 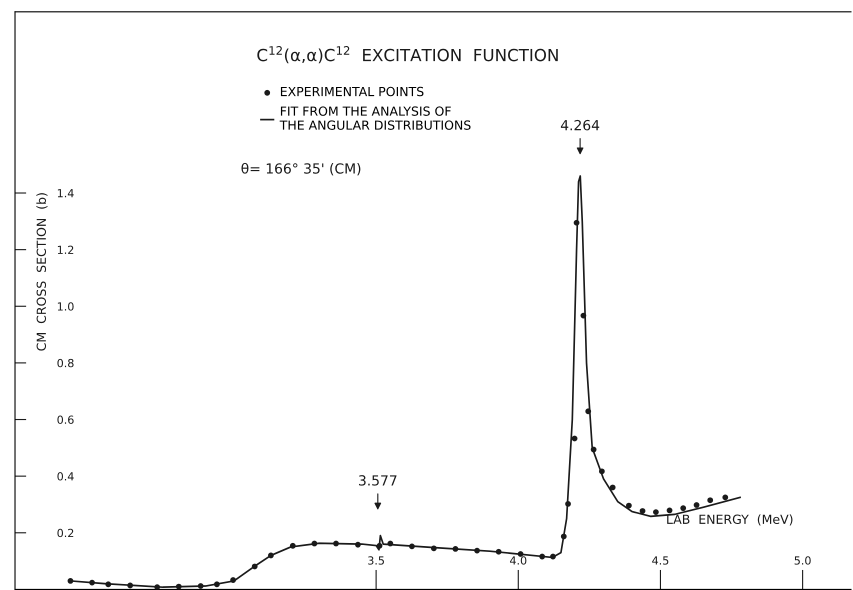 I want to click on x-tick-label: 4.5, so click(x=660, y=560).